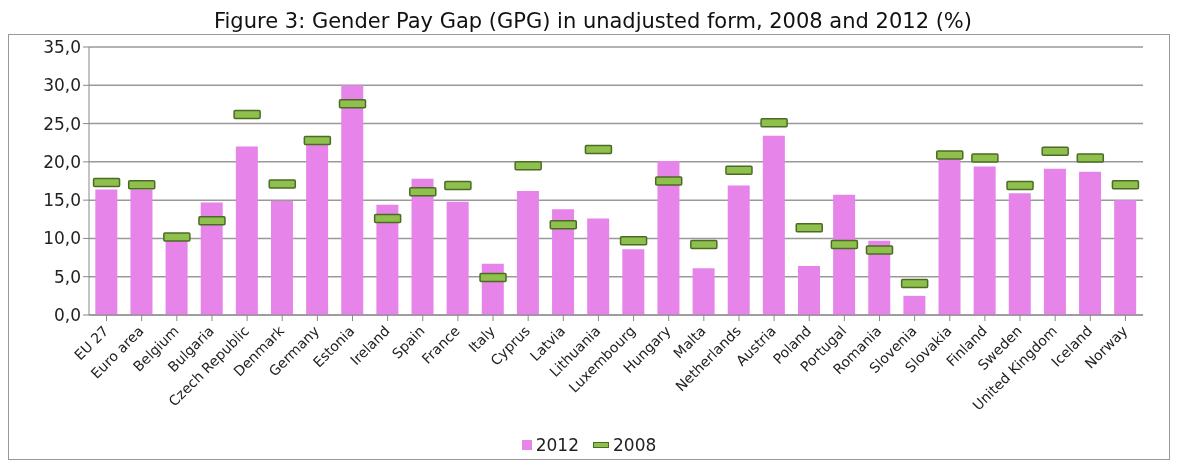 Image resolution: width=1187 pixels, height=476 pixels. Describe the element at coordinates (556, 445) in the screenshot. I see `legend-label: 2012` at that location.